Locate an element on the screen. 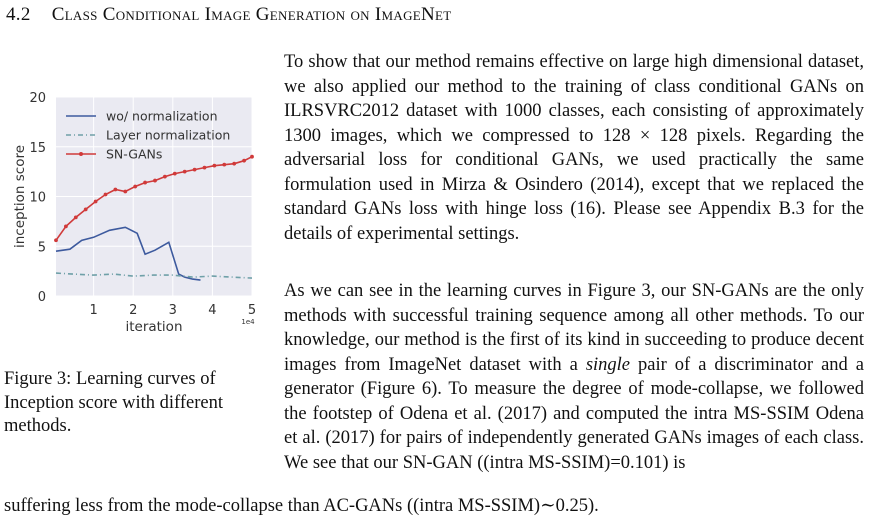  legend-label: SN-GANs is located at coordinates (134, 154).